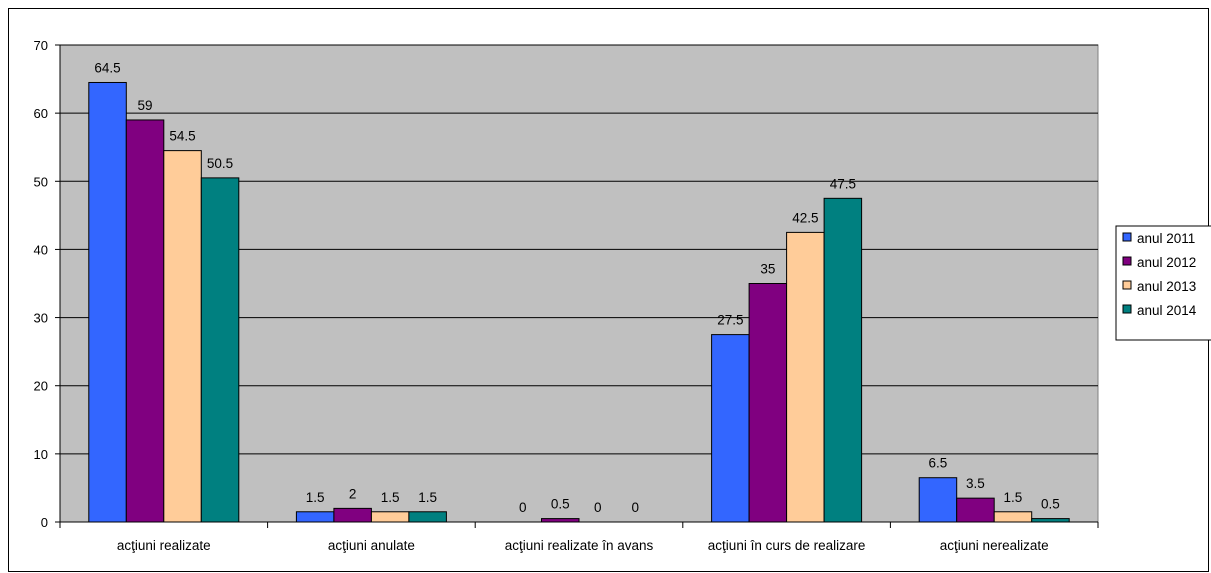  What do you see at coordinates (41, 45) in the screenshot?
I see `y-tick-label: 70` at bounding box center [41, 45].